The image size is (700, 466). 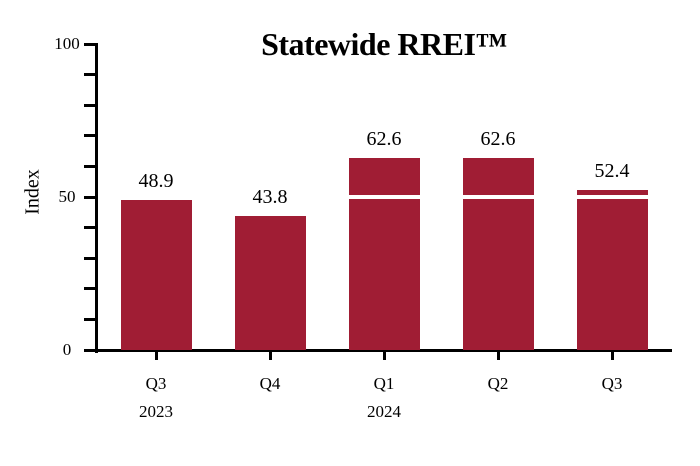 What do you see at coordinates (384, 411) in the screenshot?
I see `x-year-label: 2024` at bounding box center [384, 411].